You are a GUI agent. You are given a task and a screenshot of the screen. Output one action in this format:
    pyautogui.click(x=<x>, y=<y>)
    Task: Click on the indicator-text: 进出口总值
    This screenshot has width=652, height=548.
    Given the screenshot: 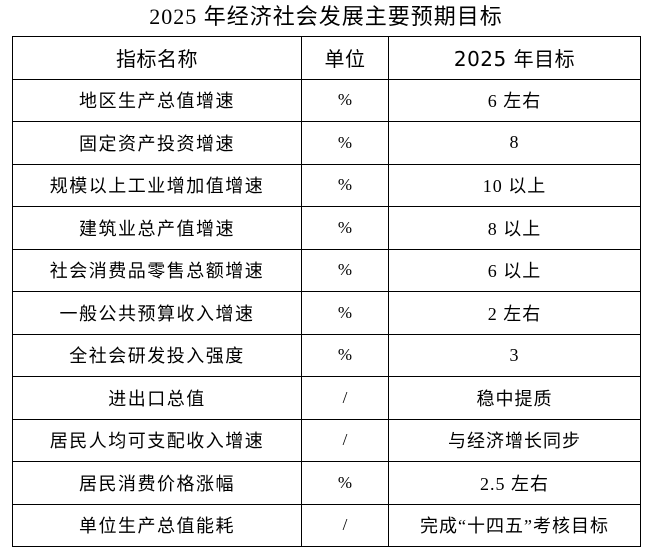 What is the action you would take?
    pyautogui.click(x=157, y=398)
    